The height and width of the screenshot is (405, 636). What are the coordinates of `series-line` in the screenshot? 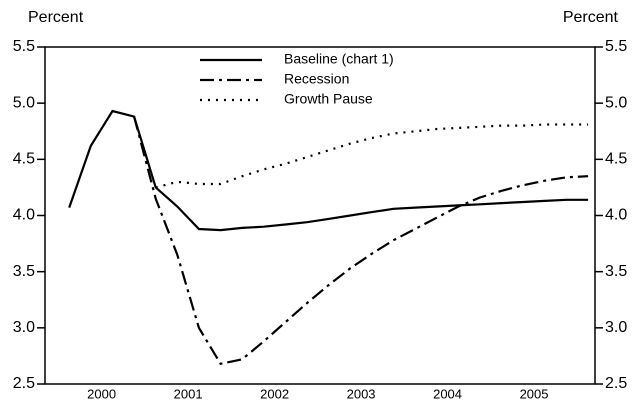 It's located at (372, 156).